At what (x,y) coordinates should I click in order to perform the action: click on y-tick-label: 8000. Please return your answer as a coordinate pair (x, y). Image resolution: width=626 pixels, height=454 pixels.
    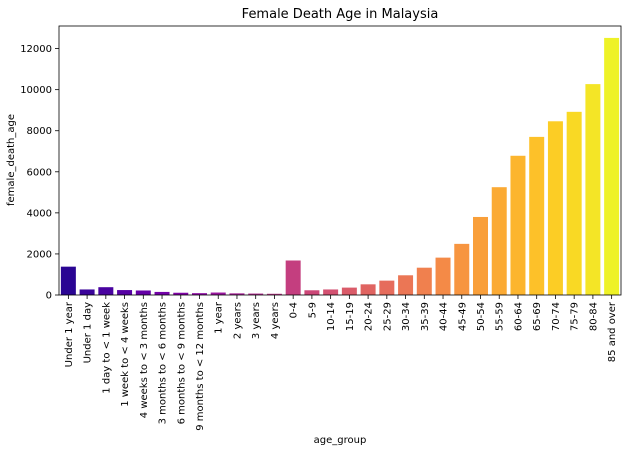
    Looking at the image, I should click on (39, 131).